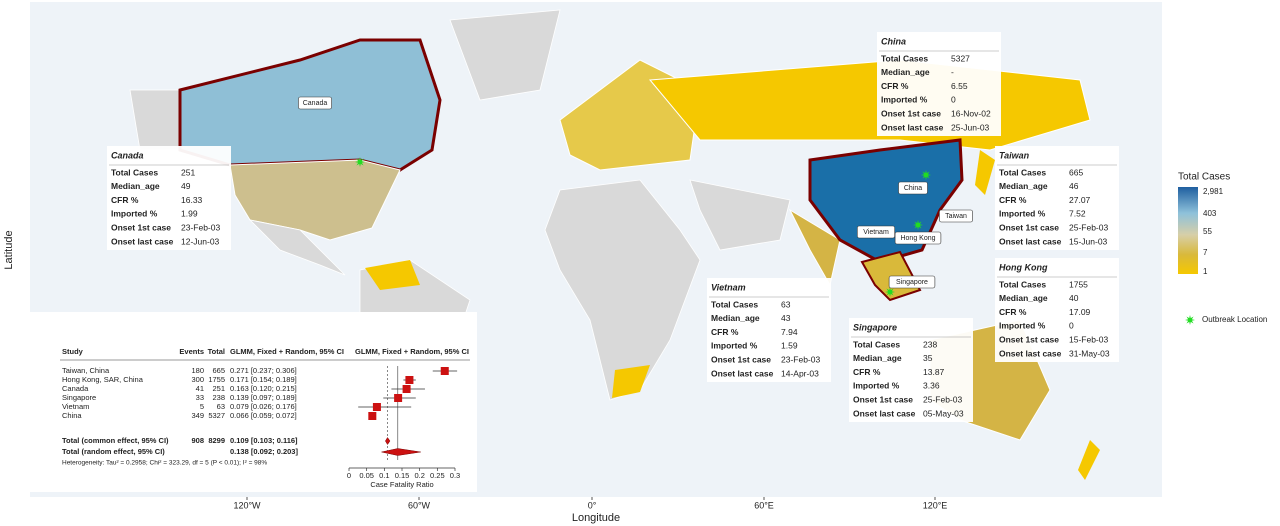  What do you see at coordinates (263, 415) in the screenshot?
I see `ci: 0.066 [0.059; 0.072]` at bounding box center [263, 415].